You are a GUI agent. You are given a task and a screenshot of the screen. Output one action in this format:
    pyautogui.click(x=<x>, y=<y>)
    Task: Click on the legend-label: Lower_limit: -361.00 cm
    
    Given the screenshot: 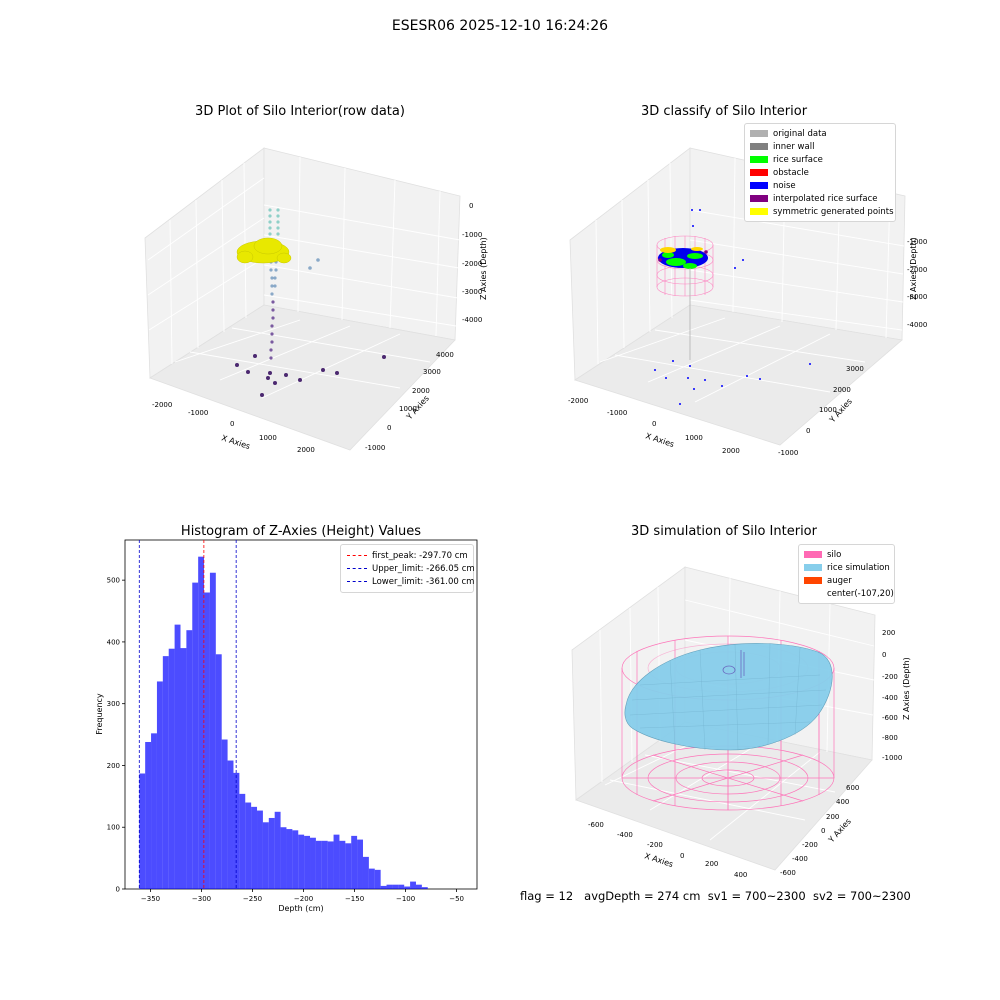 What is the action you would take?
    pyautogui.click(x=423, y=581)
    